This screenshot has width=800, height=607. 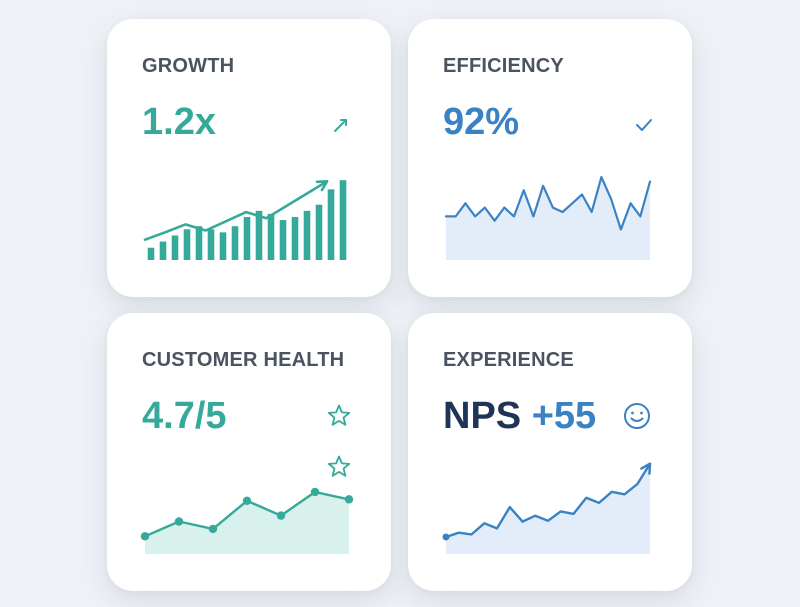 What do you see at coordinates (503, 66) in the screenshot?
I see `efficiency-title: EFFICIENCY` at bounding box center [503, 66].